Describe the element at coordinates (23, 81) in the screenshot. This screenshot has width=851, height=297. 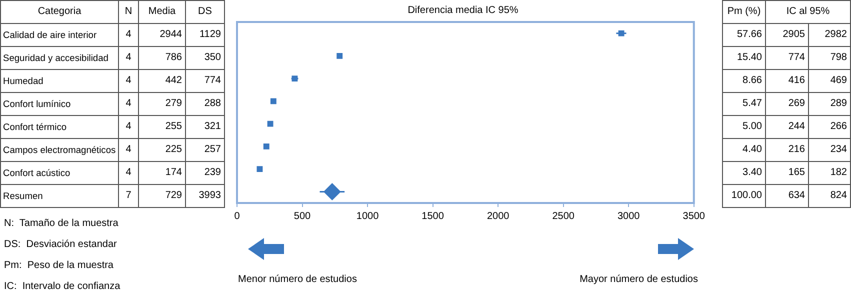
I see `category-label: Humedad` at that location.